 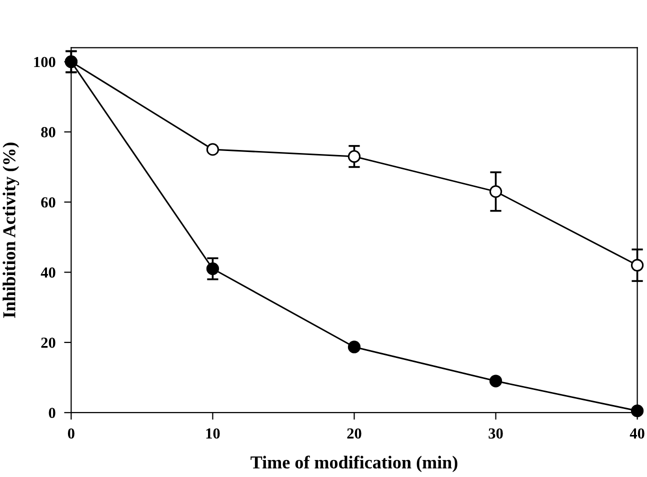 What do you see at coordinates (52, 413) in the screenshot?
I see `y-tick-label: 0` at bounding box center [52, 413].